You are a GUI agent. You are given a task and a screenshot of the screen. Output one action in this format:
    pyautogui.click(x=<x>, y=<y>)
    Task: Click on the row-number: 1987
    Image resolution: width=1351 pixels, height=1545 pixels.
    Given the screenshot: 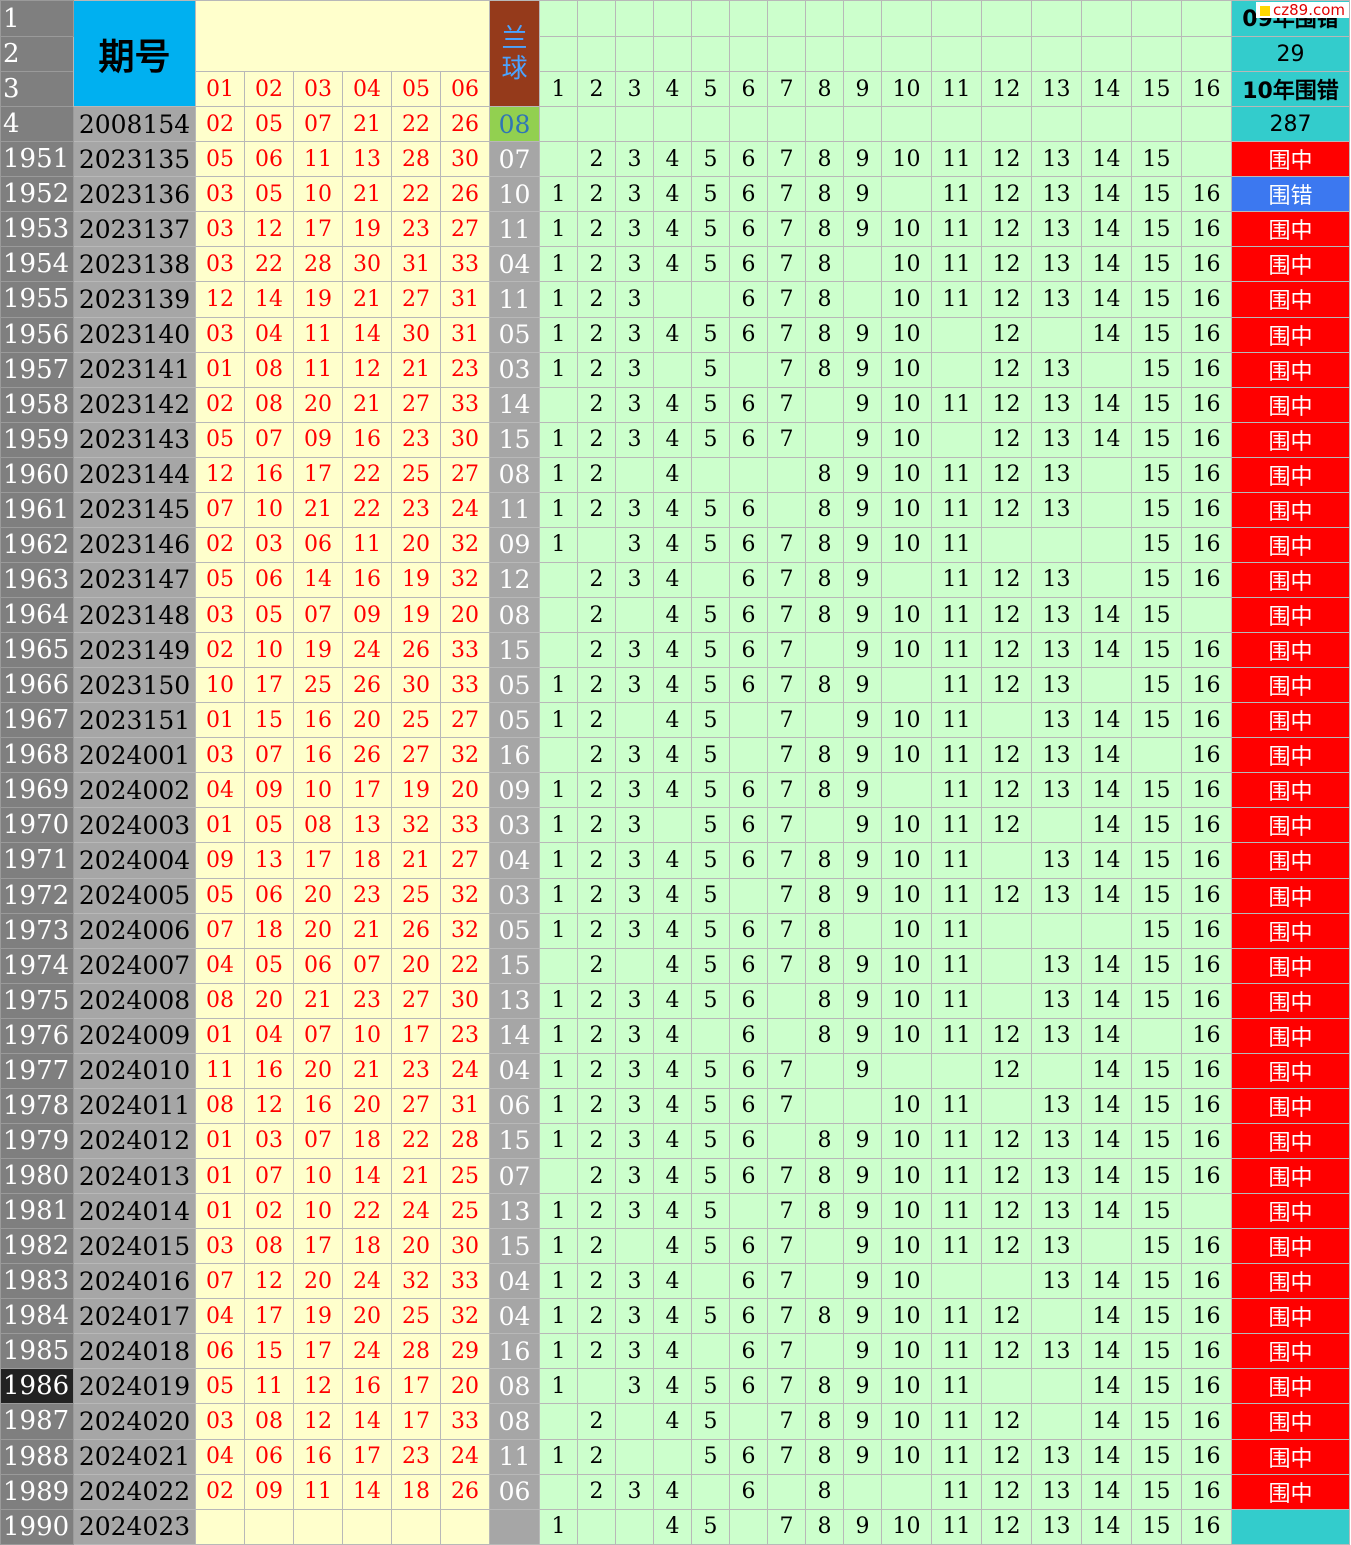 What is the action you would take?
    pyautogui.click(x=37, y=1421)
    